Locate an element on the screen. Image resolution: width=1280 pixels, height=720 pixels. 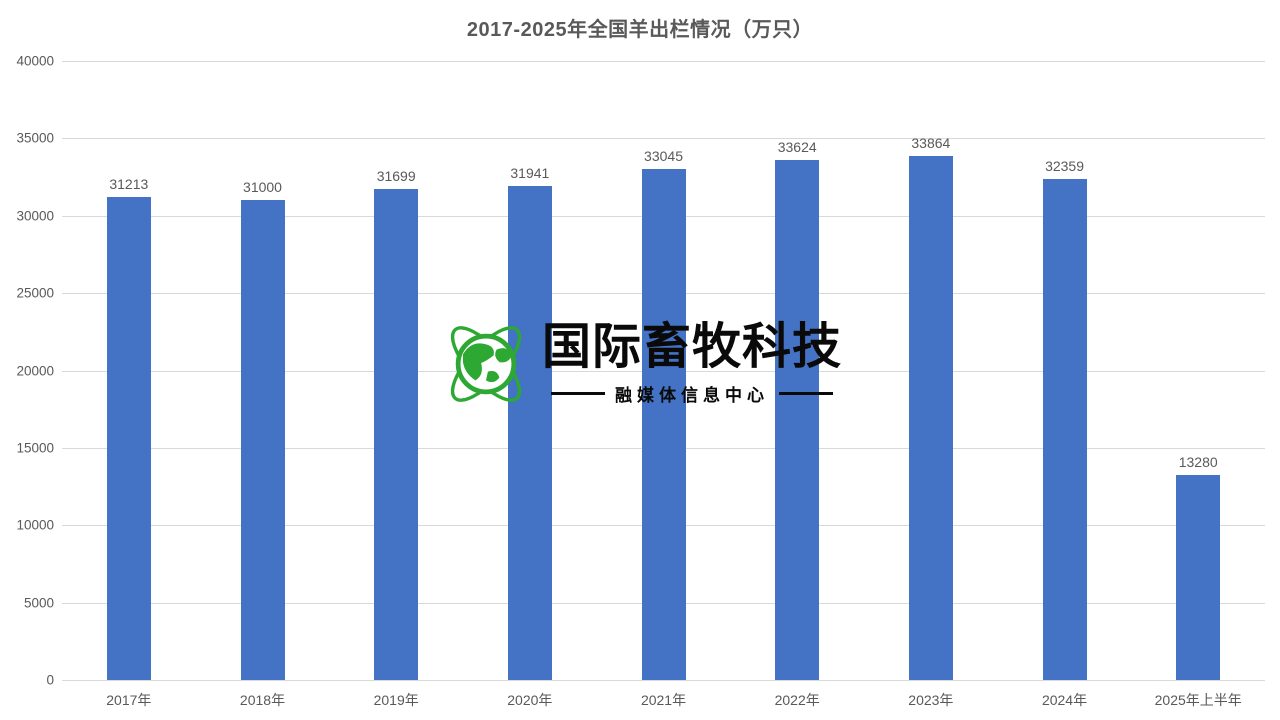
bar-column: 31699 is located at coordinates (396, 370).